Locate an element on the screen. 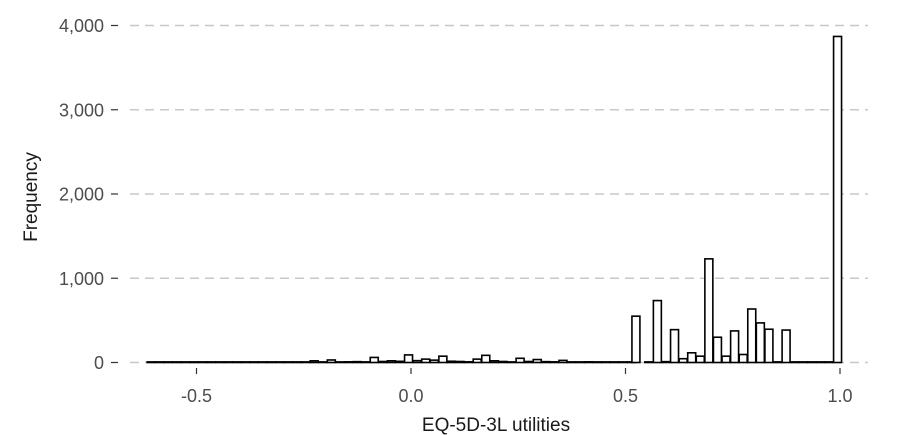  y-axis: 0 1,000 2,000 3,000 4,000 is located at coordinates (88, 194).